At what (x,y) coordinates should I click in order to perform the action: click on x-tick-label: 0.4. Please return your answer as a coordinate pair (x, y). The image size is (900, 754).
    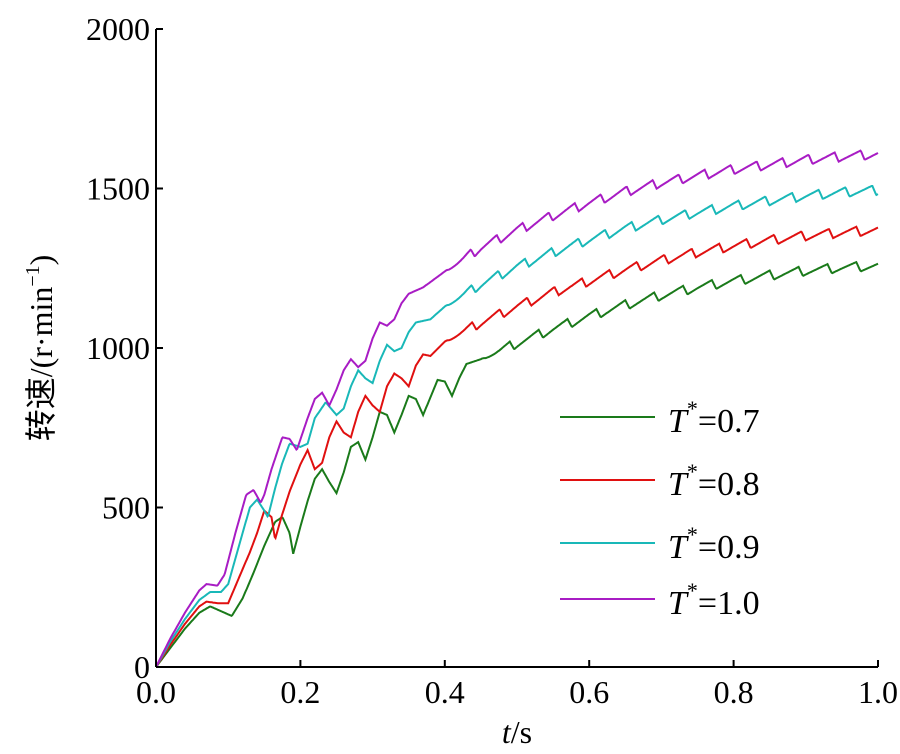
    Looking at the image, I should click on (445, 692).